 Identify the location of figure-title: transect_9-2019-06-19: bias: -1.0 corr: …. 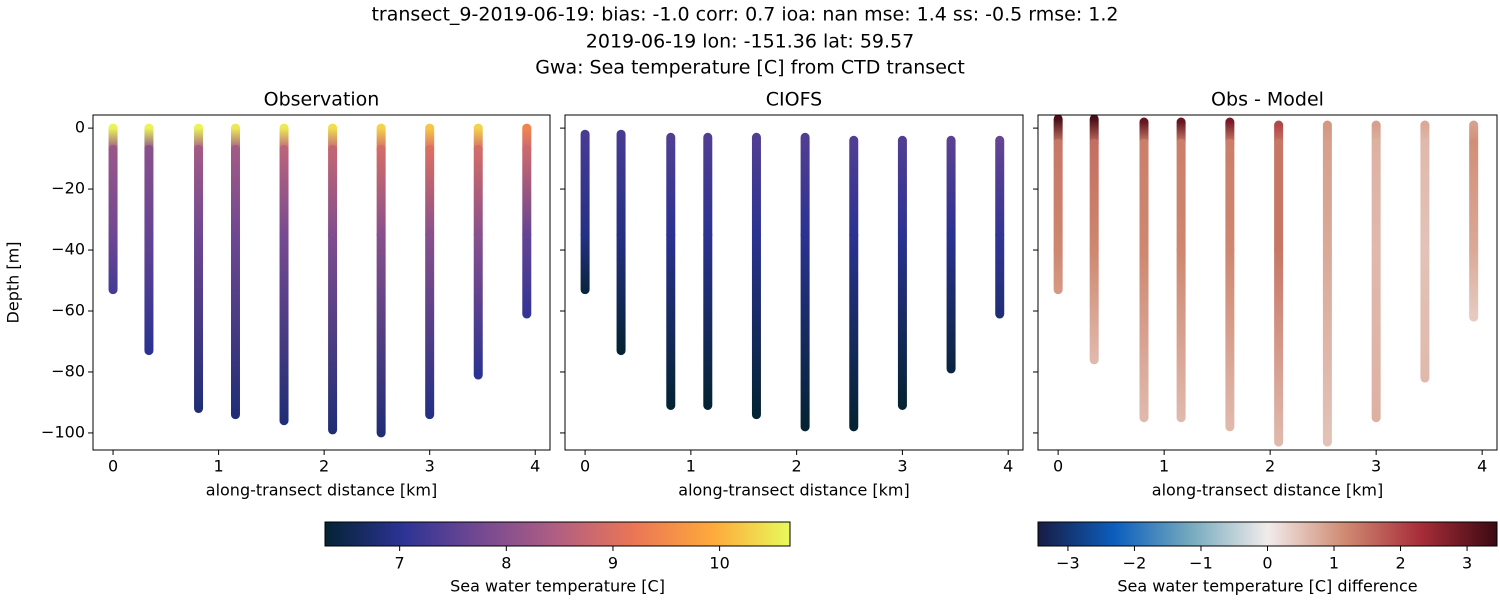
(744, 15).